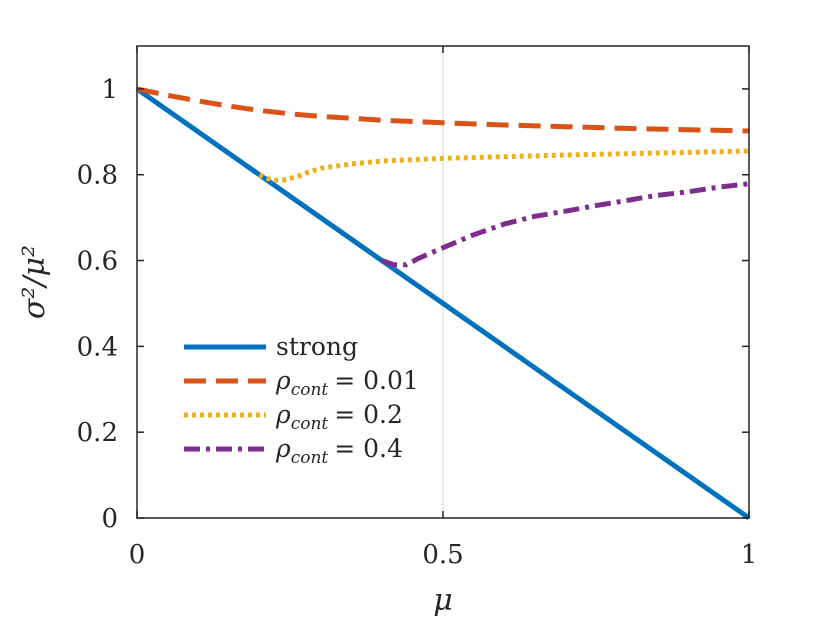 Image resolution: width=830 pixels, height=622 pixels. Describe the element at coordinates (565, 224) in the screenshot. I see `series-line-rho_cont_0.4` at that location.